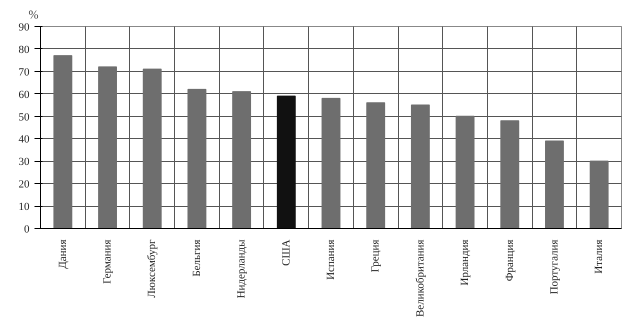  I want to click on x-tick-label: Италия, so click(599, 256).